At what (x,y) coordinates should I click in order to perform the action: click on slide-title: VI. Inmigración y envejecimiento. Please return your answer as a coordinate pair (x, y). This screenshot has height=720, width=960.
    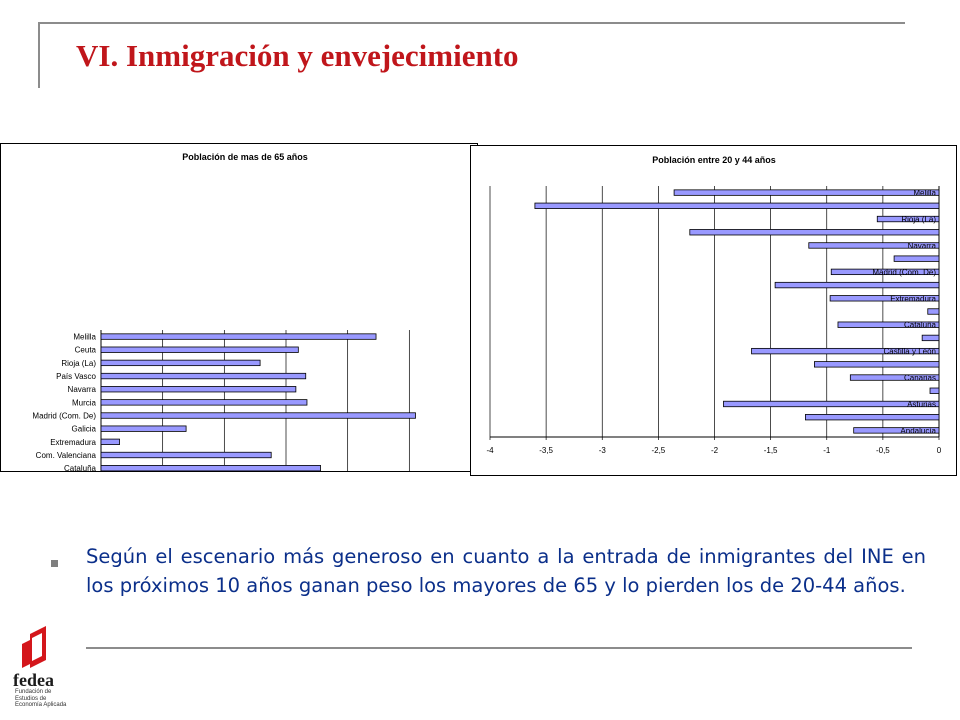
    Looking at the image, I should click on (297, 55).